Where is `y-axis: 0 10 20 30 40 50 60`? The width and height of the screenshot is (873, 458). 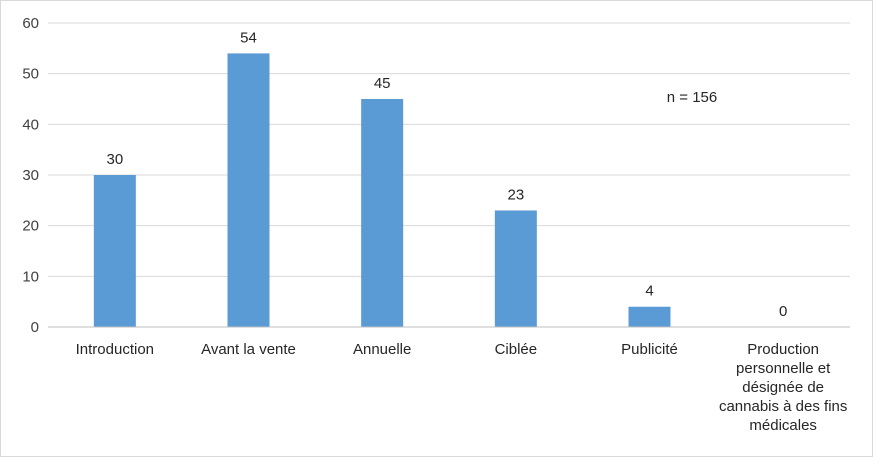 y-axis: 0 10 20 30 40 50 60 is located at coordinates (30, 175).